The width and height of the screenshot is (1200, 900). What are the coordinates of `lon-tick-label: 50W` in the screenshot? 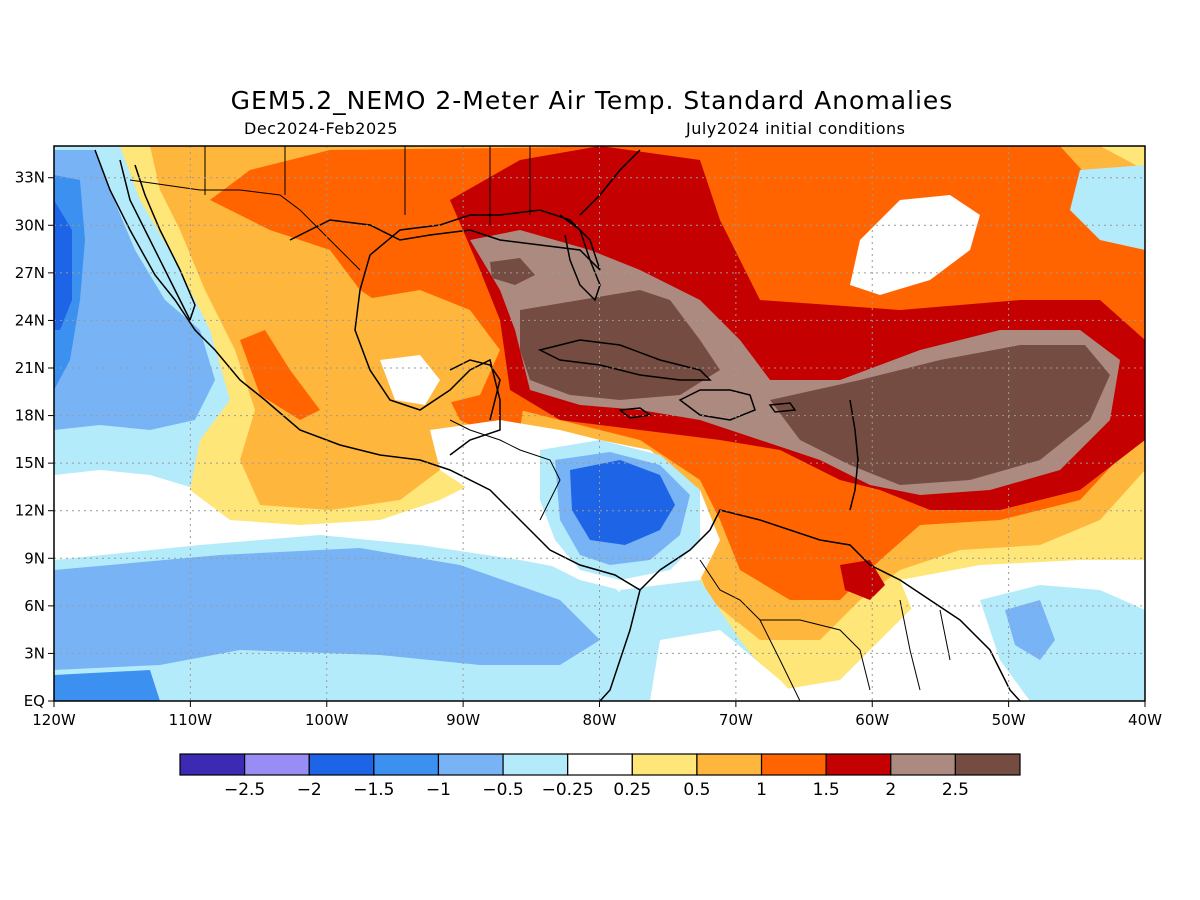 It's located at (1009, 720).